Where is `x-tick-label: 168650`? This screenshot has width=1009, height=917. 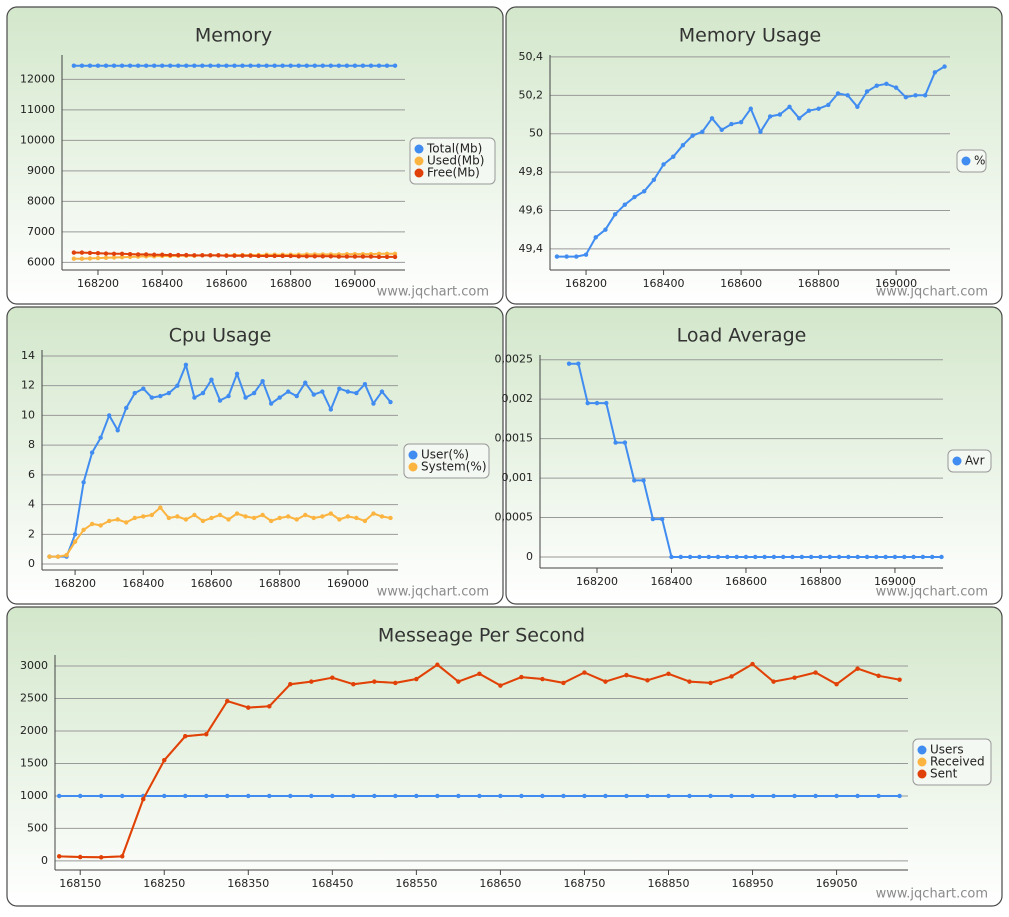
x-tick-label: 168650 is located at coordinates (500, 883).